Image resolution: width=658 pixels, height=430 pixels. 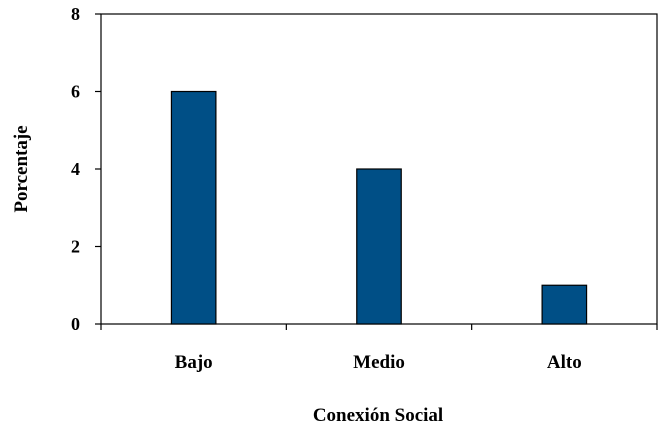 I want to click on bar-medio, so click(x=379, y=246).